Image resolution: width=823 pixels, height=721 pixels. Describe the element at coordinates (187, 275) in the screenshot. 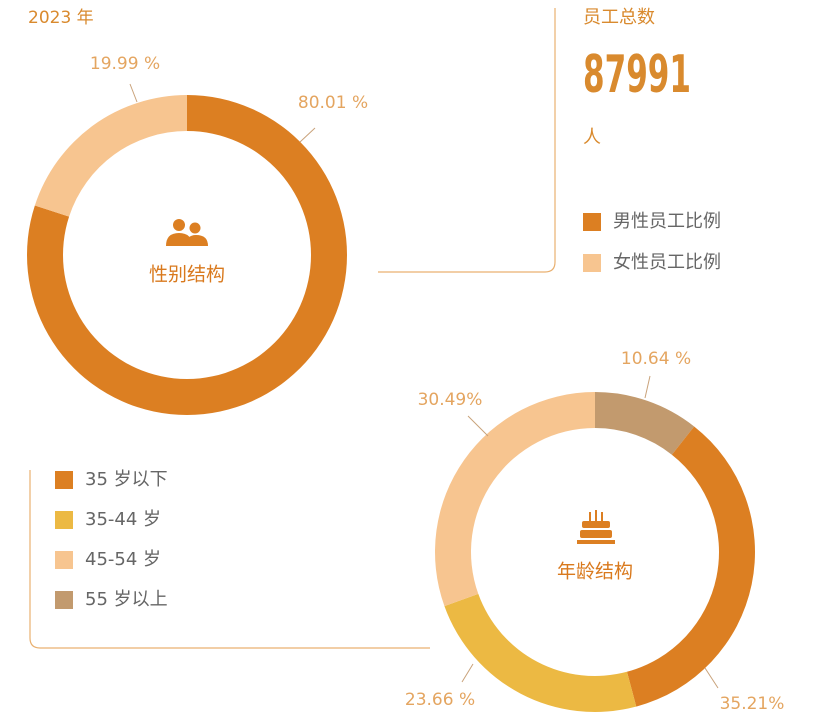

I see `chart-title: 性别结构` at that location.